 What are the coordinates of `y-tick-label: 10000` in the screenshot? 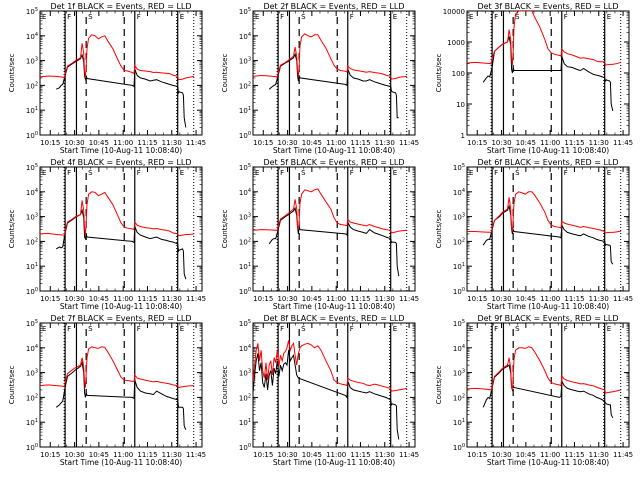 It's located at (454, 12).